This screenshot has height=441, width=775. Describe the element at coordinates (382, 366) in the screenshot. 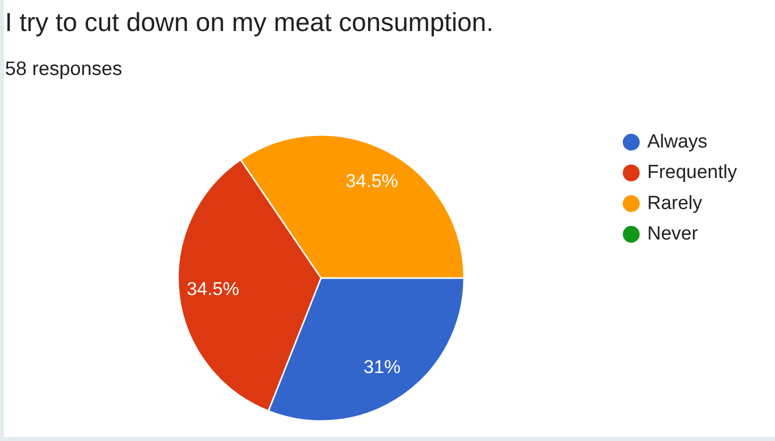

I see `data-label: 31%` at that location.